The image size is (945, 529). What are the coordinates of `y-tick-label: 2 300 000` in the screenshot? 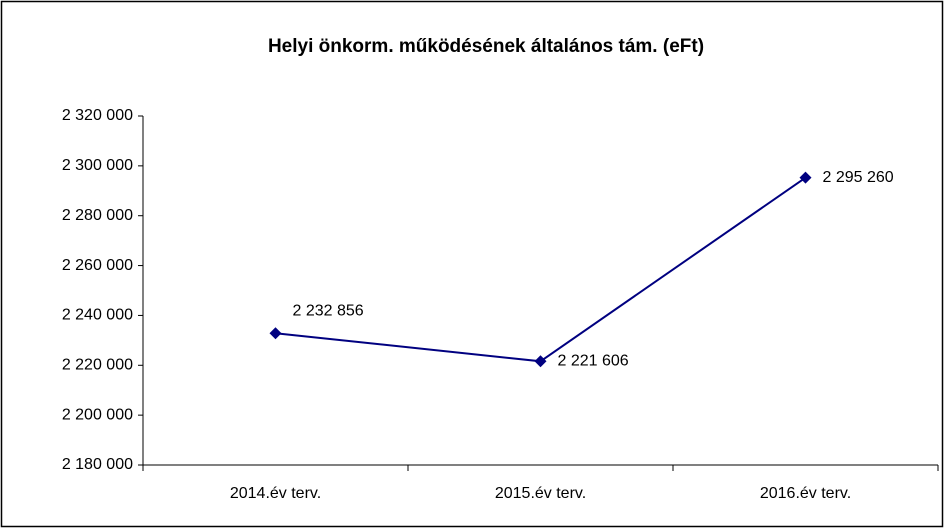 It's located at (97, 165).